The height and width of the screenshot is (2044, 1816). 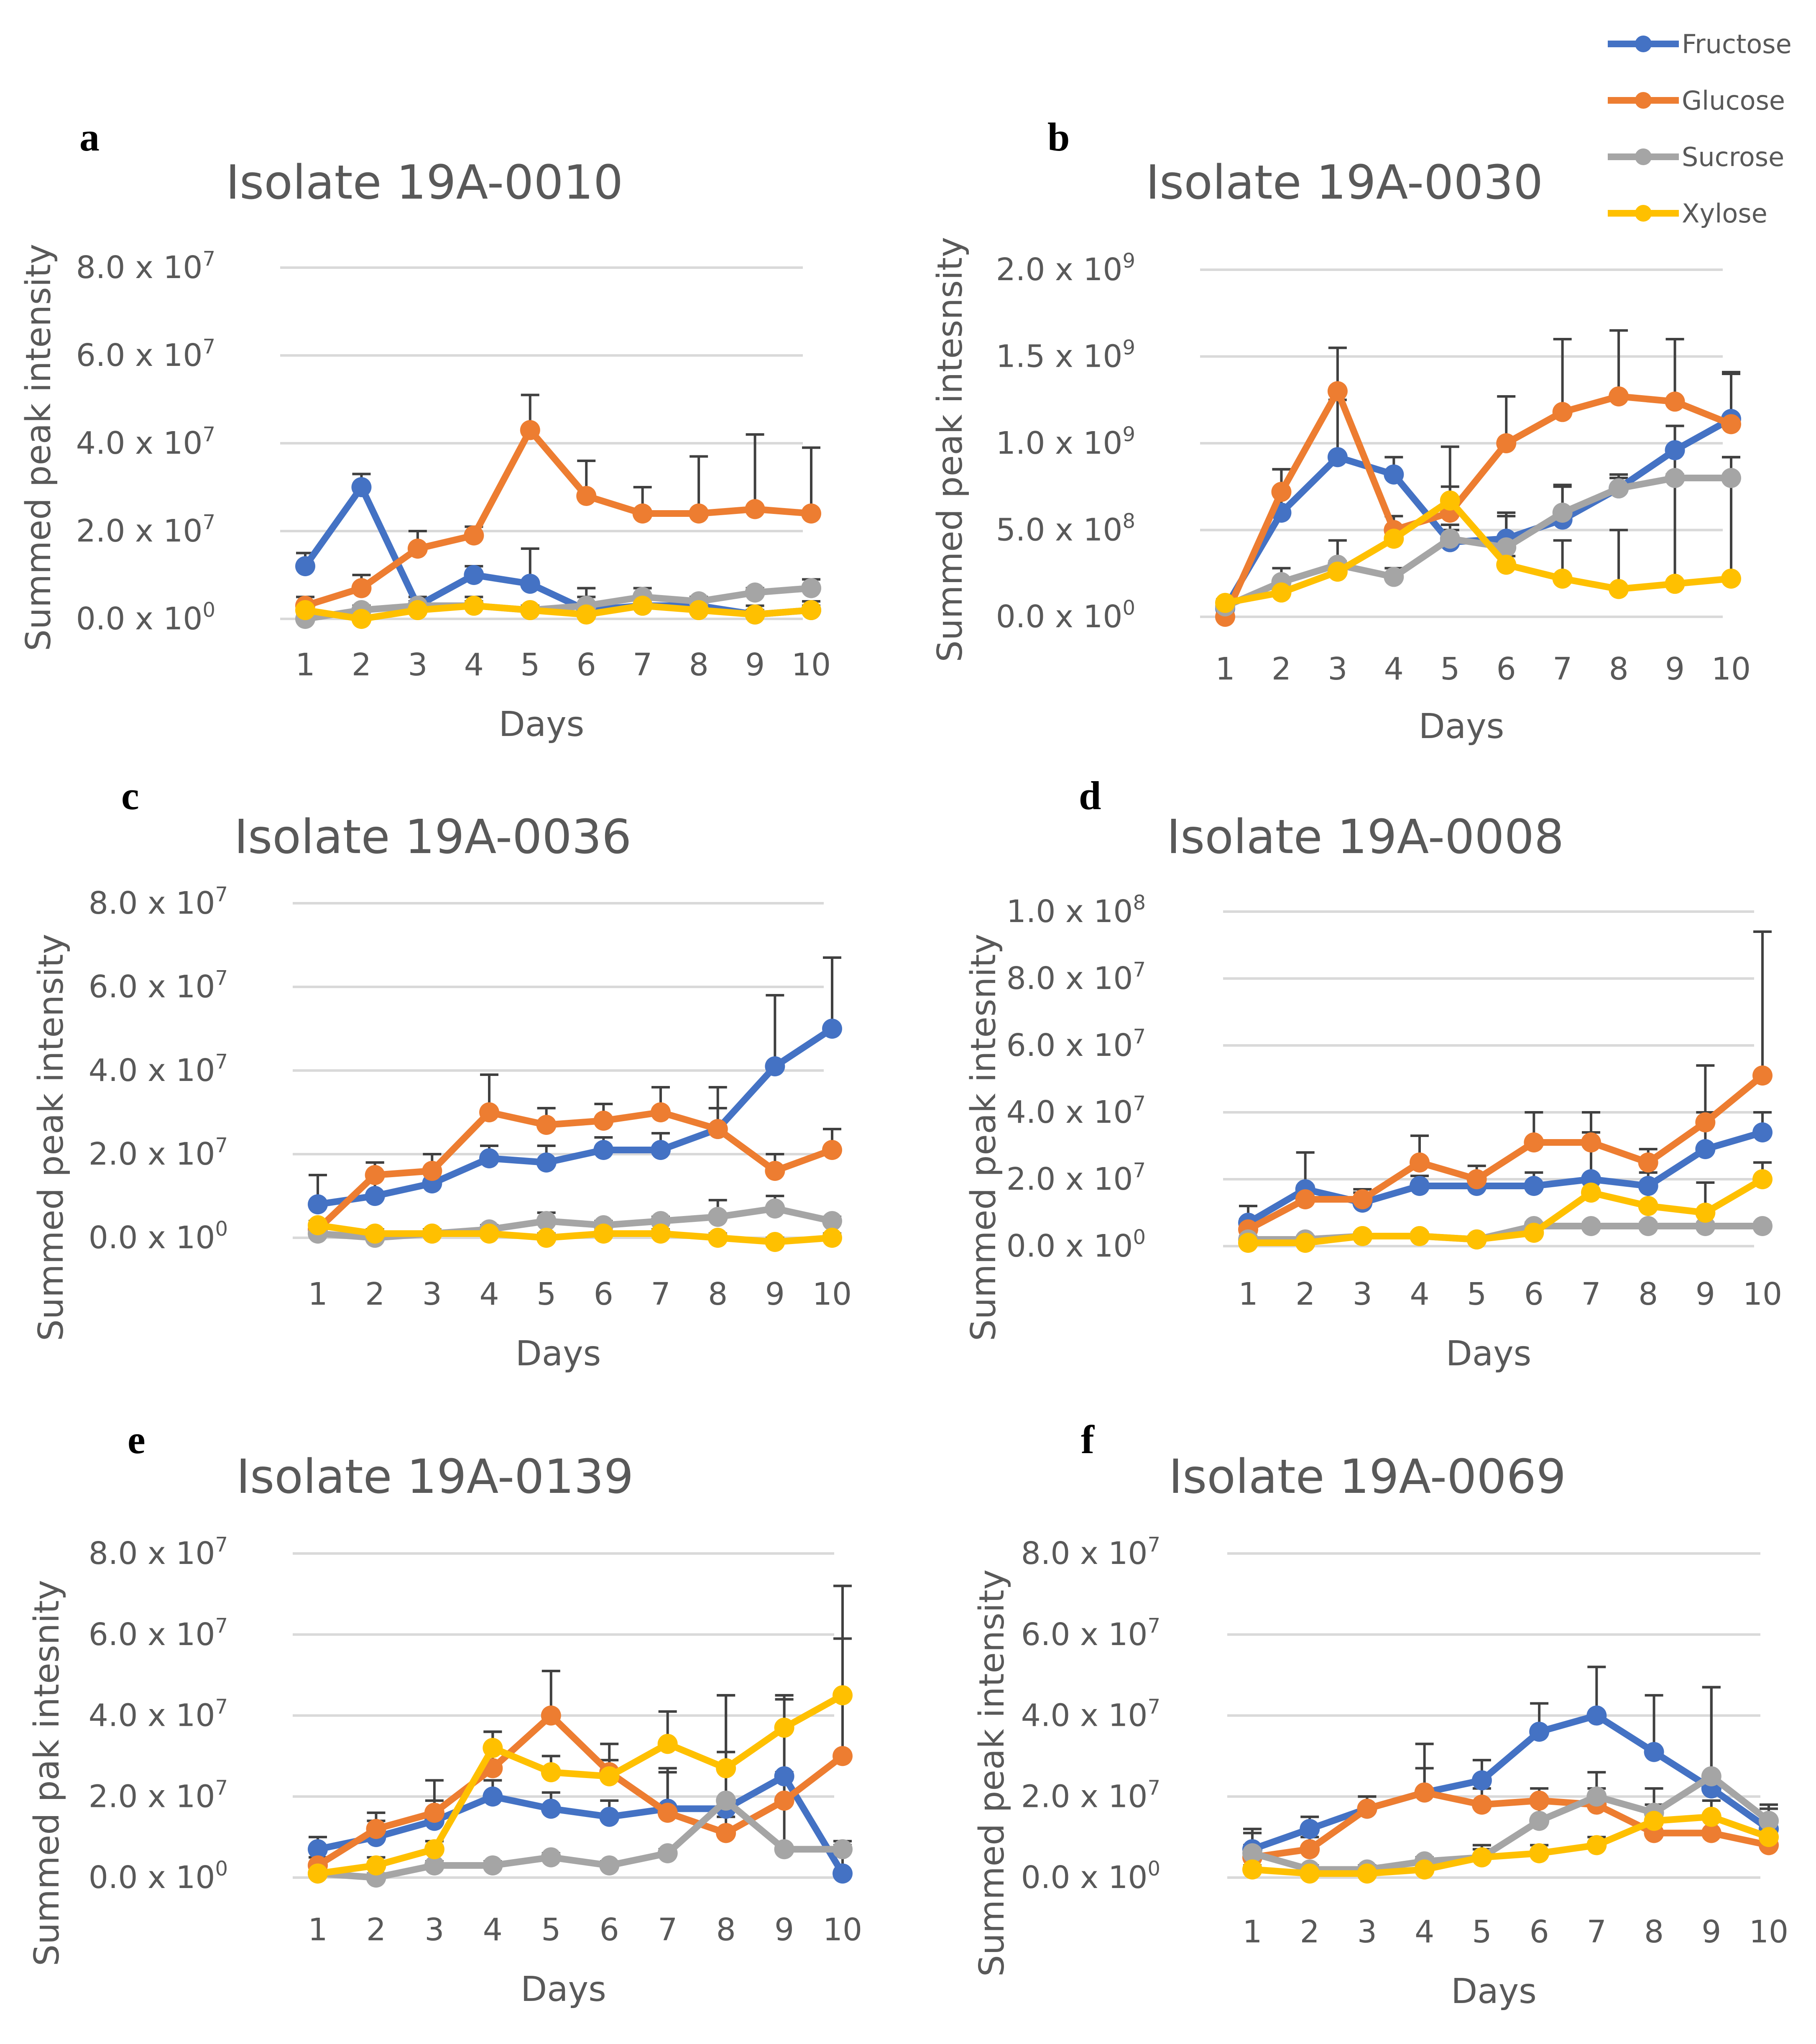 I want to click on panel-letter: d, so click(x=1090, y=795).